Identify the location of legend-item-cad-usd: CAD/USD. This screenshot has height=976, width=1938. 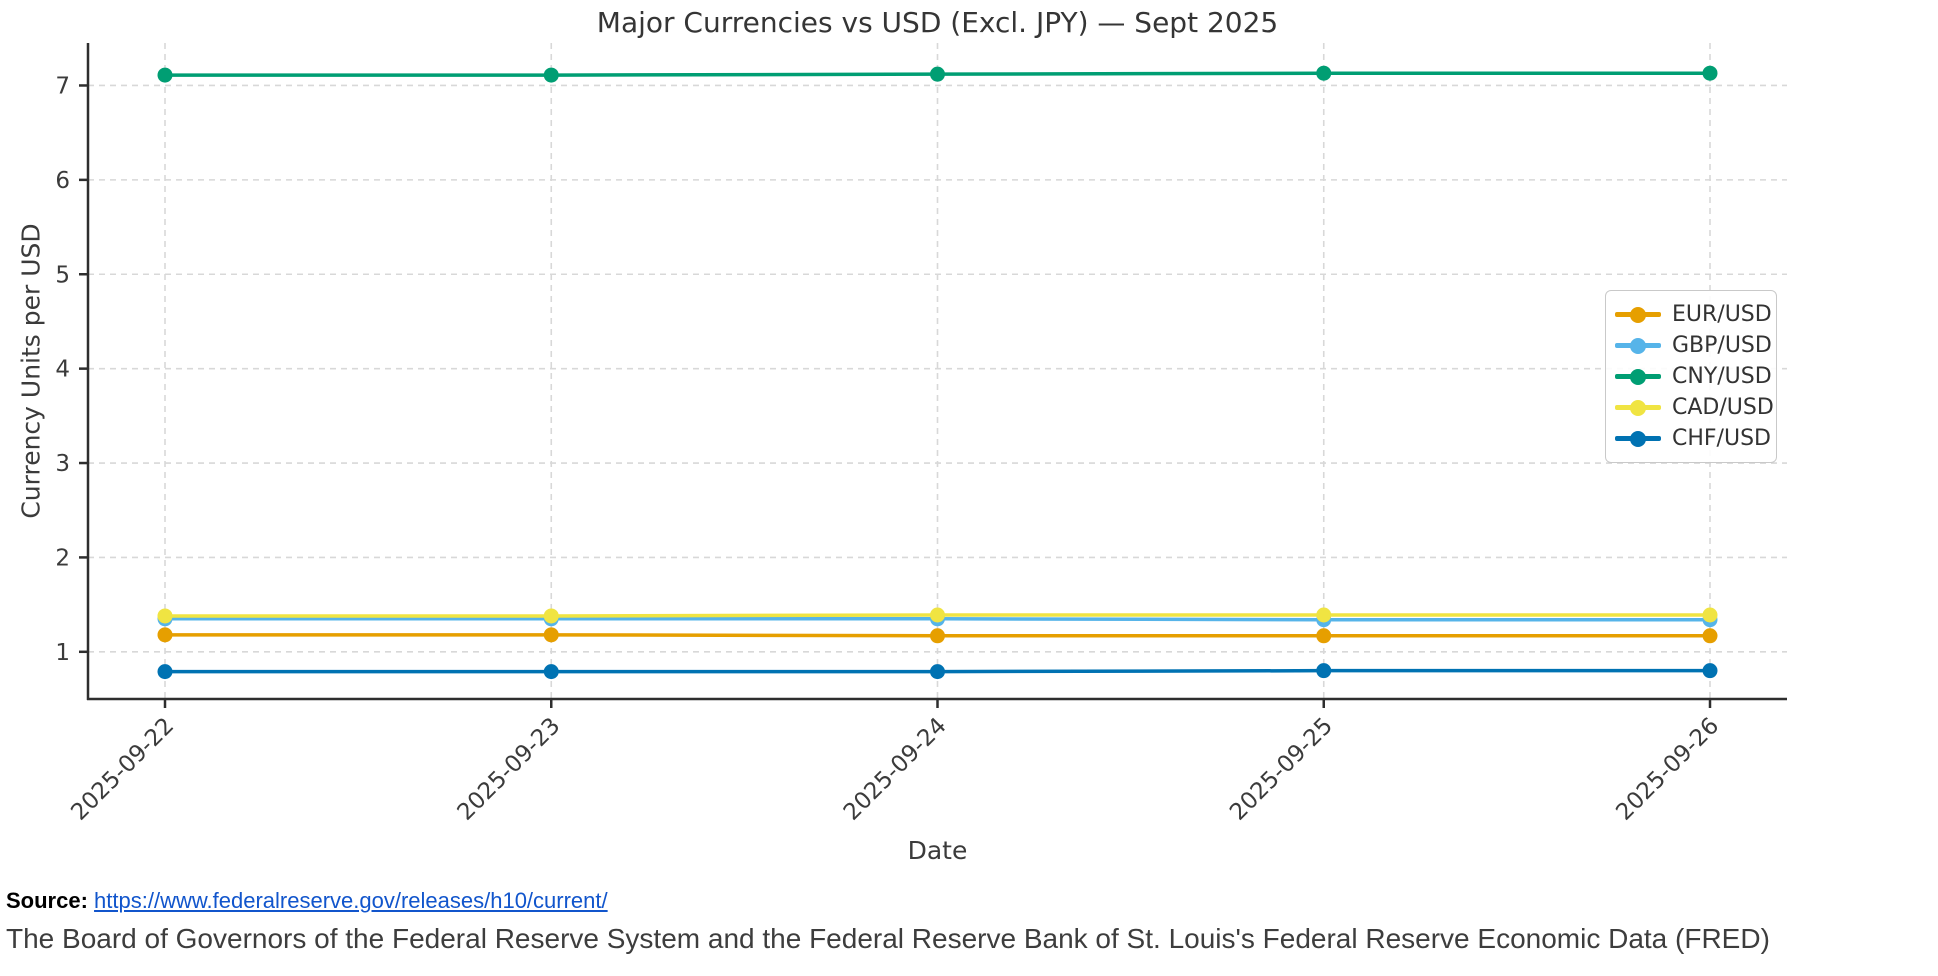
(1694, 407).